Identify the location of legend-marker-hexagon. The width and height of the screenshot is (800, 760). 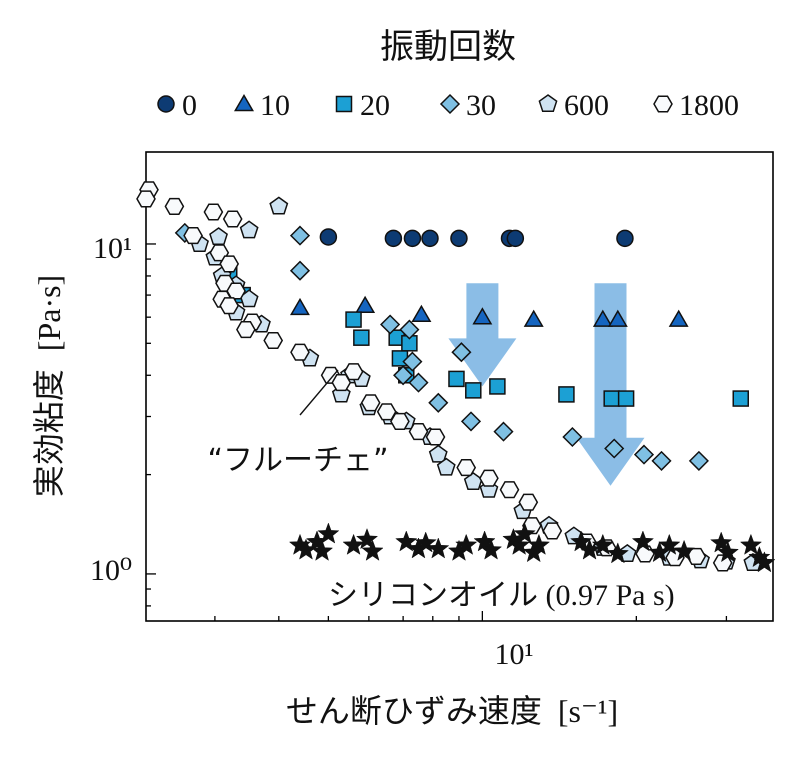
(663, 104).